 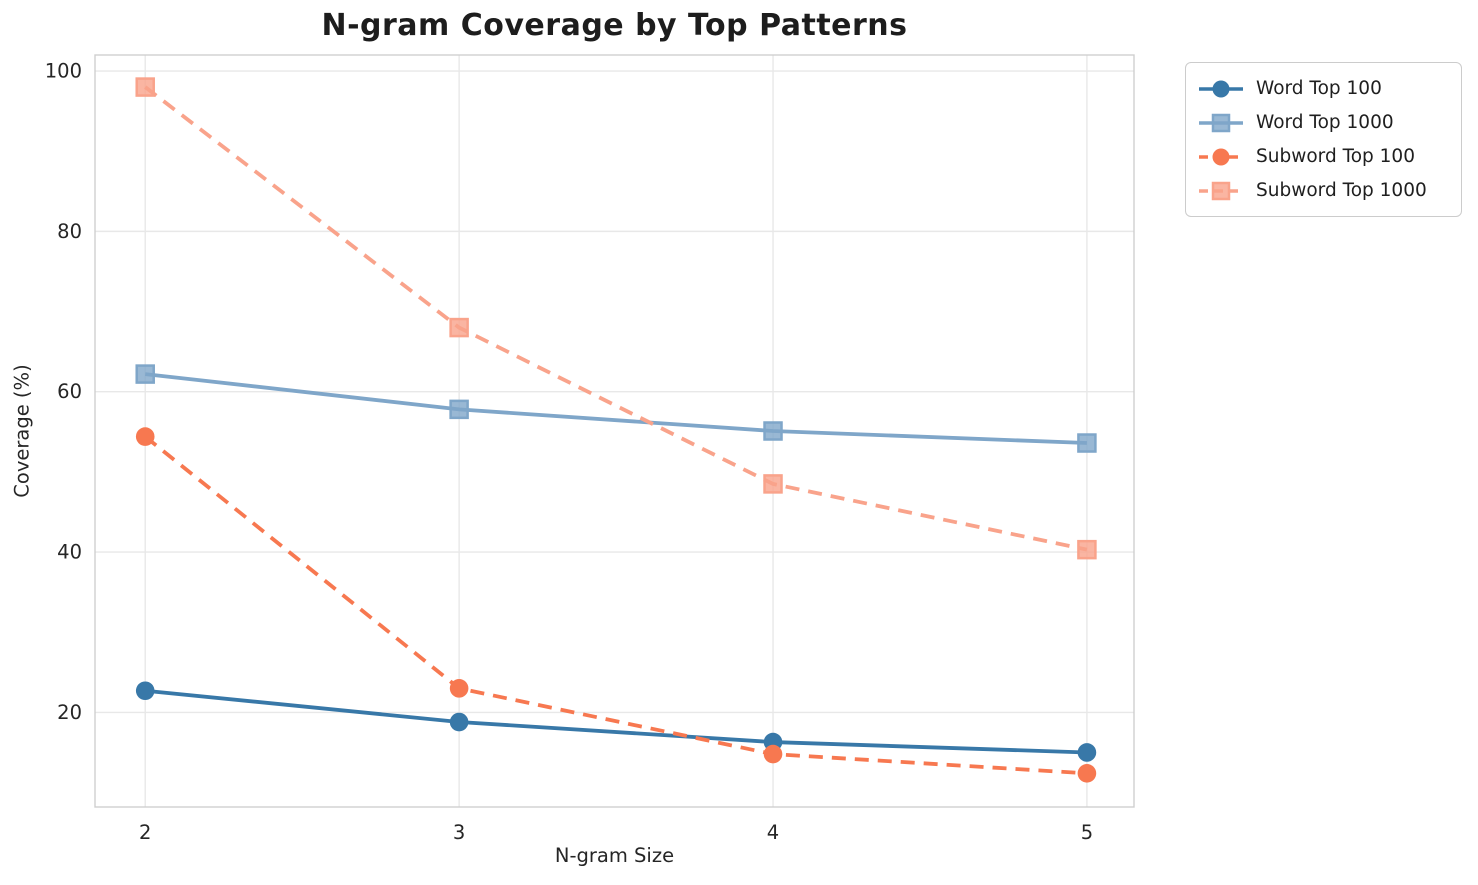 I want to click on chart-title: N-gram Coverage by Top Patterns, so click(x=614, y=25).